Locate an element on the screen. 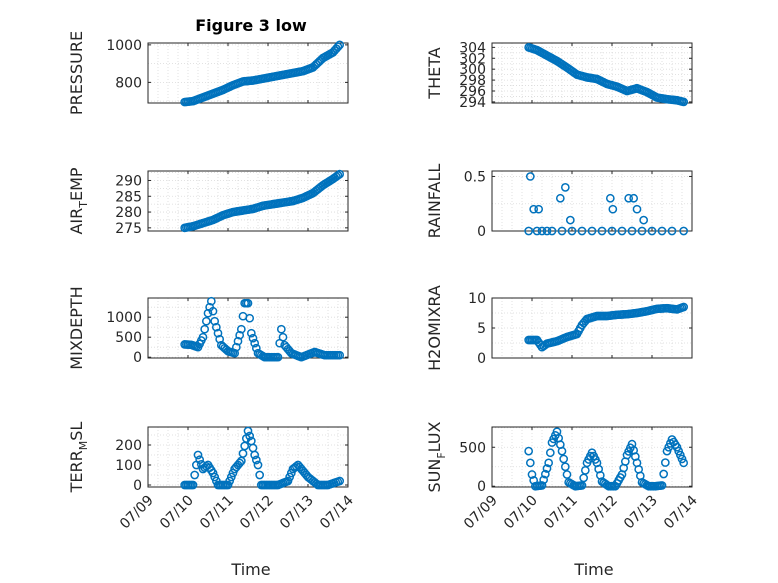 The height and width of the screenshot is (583, 778). x-tick-label: 07/10 is located at coordinates (521, 513).